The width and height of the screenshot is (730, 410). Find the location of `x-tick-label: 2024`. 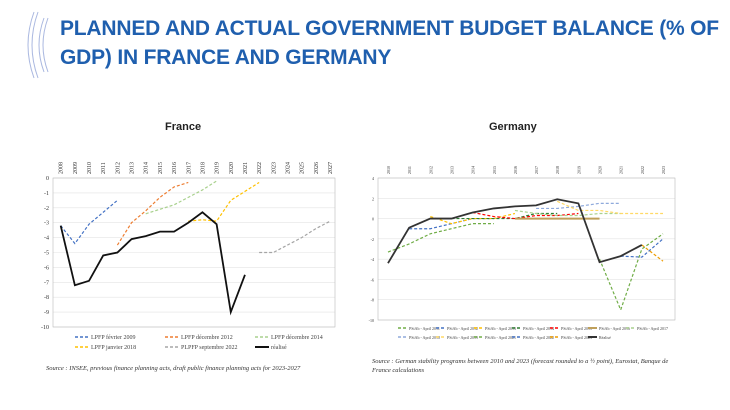

x-tick-label: 2024 is located at coordinates (288, 168).